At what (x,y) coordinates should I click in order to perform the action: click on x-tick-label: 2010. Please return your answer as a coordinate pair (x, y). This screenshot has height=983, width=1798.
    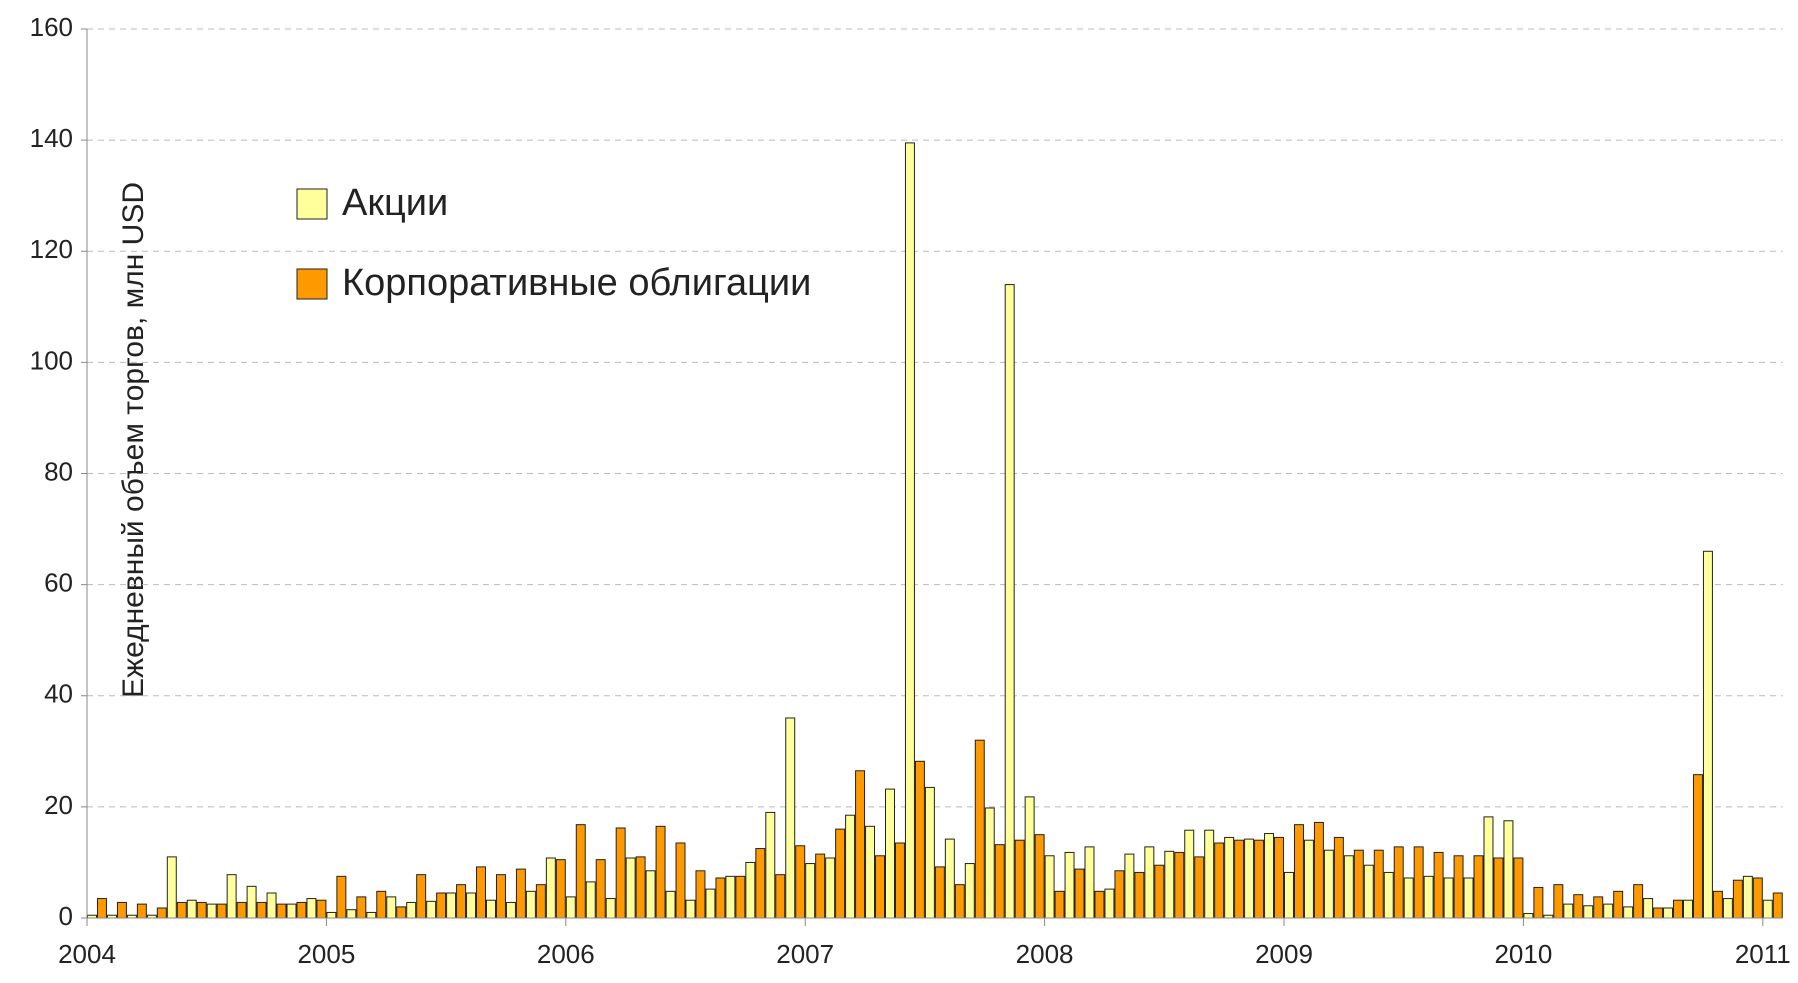
    Looking at the image, I should click on (1523, 954).